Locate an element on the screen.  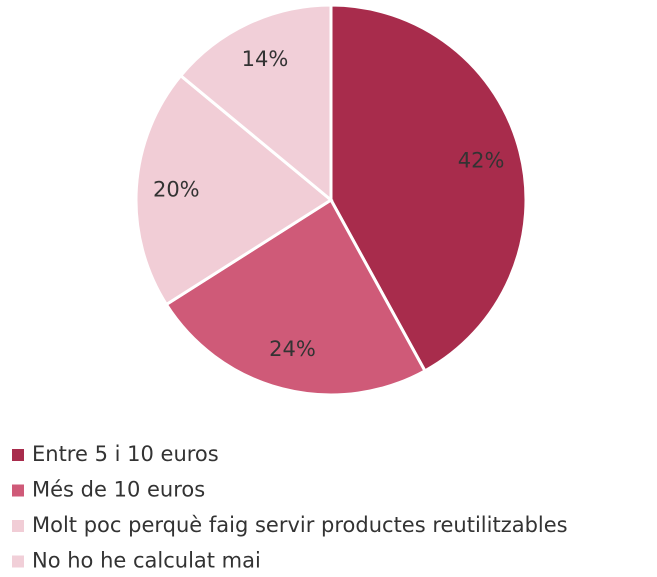
legend-label: Més de 10 euros is located at coordinates (118, 490).